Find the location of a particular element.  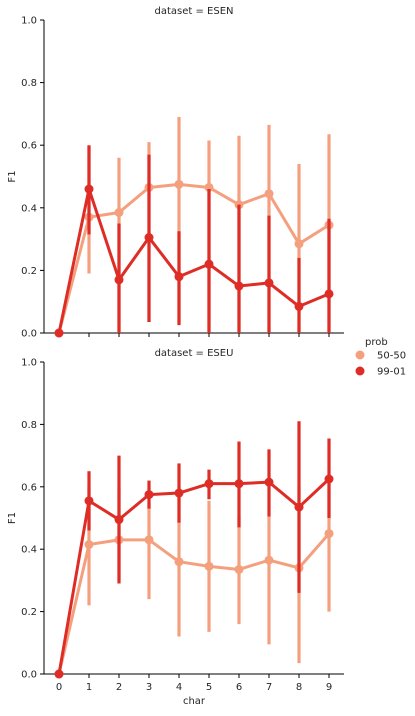

x-tick-label: 7 is located at coordinates (269, 687).